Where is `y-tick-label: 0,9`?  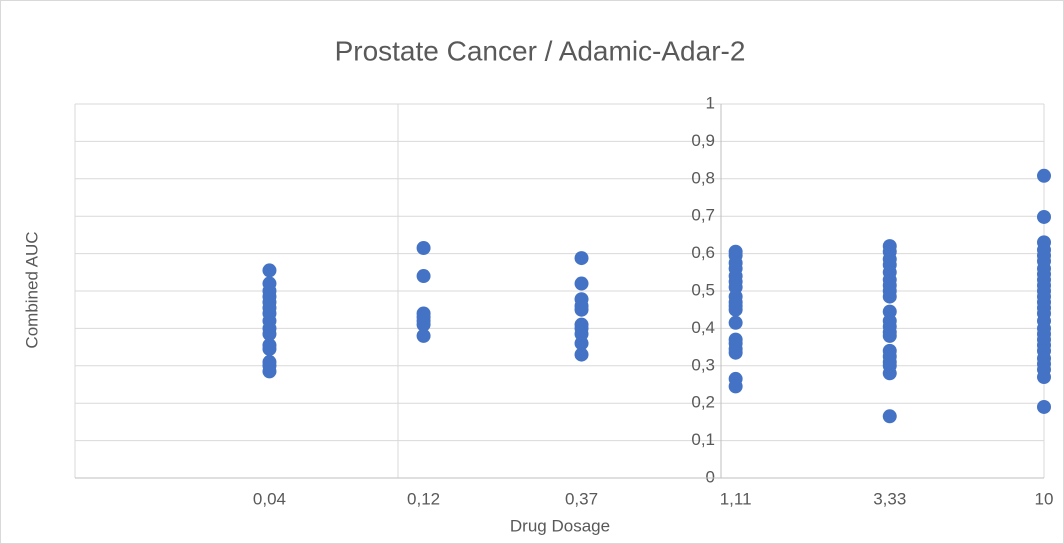
y-tick-label: 0,9 is located at coordinates (703, 140).